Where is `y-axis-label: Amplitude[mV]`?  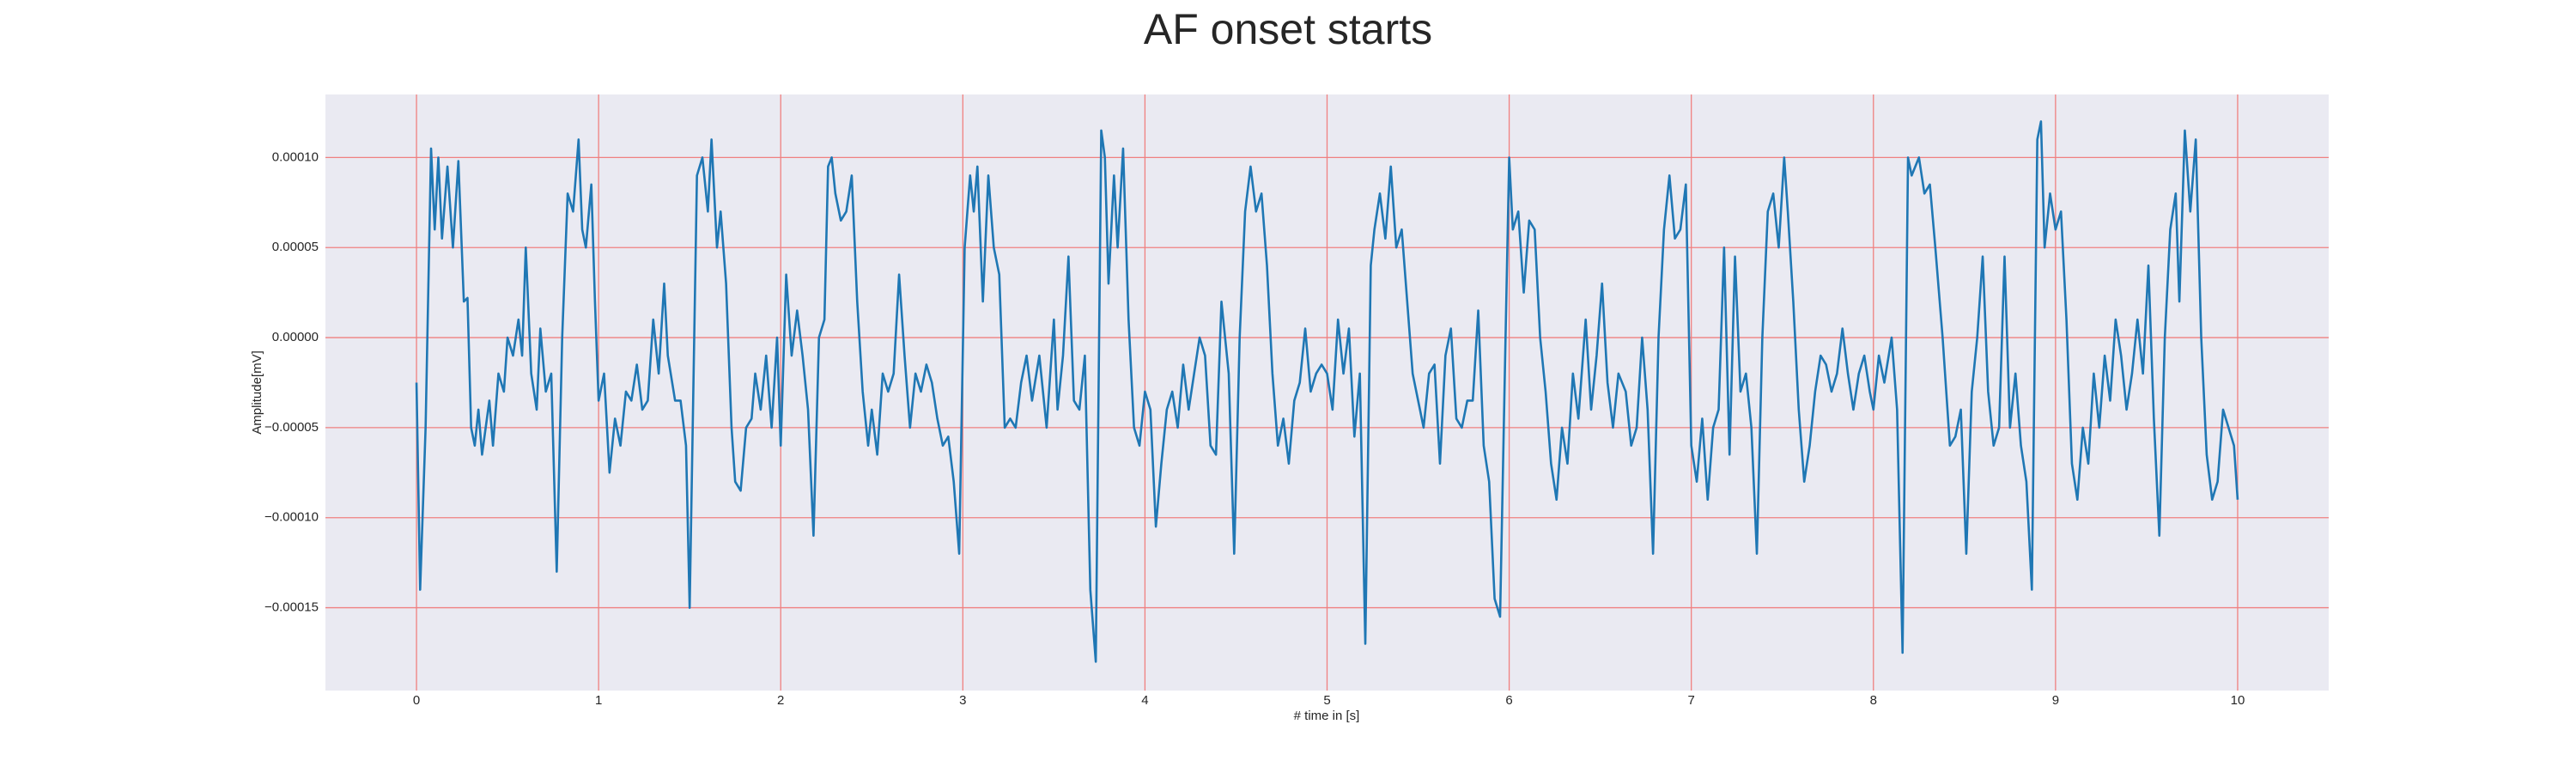 y-axis-label: Amplitude[mV] is located at coordinates (257, 392).